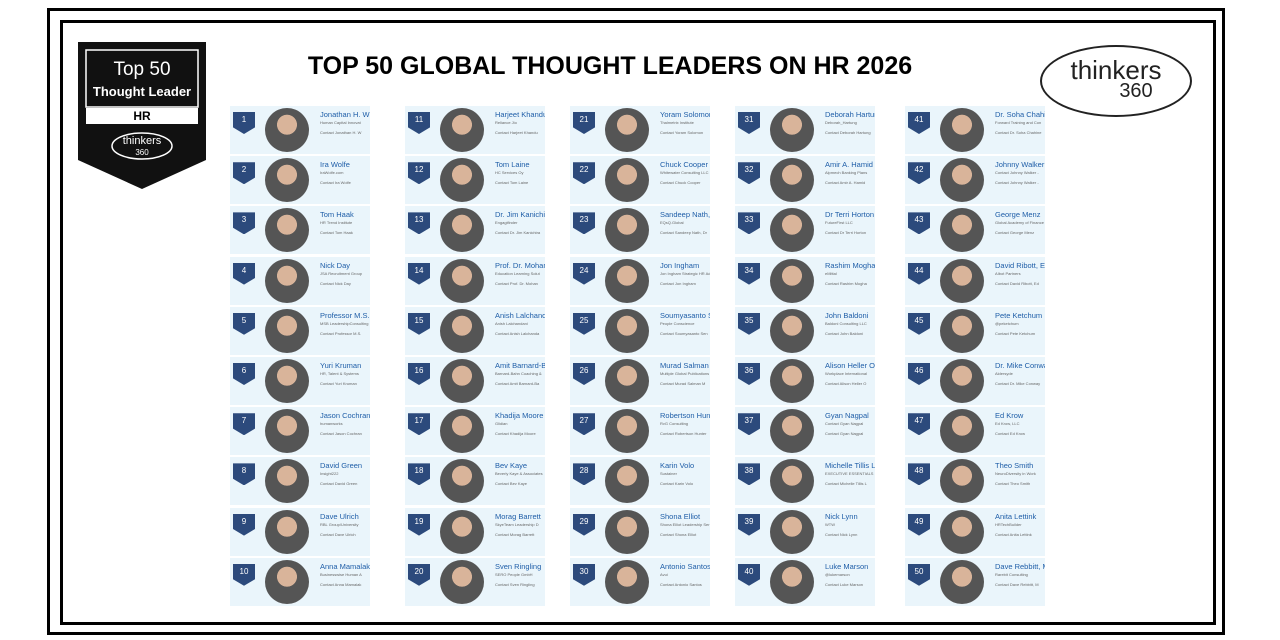 Image resolution: width=1280 pixels, height=640 pixels. What do you see at coordinates (341, 574) in the screenshot?
I see `leader-org: Businesswise Human A` at bounding box center [341, 574].